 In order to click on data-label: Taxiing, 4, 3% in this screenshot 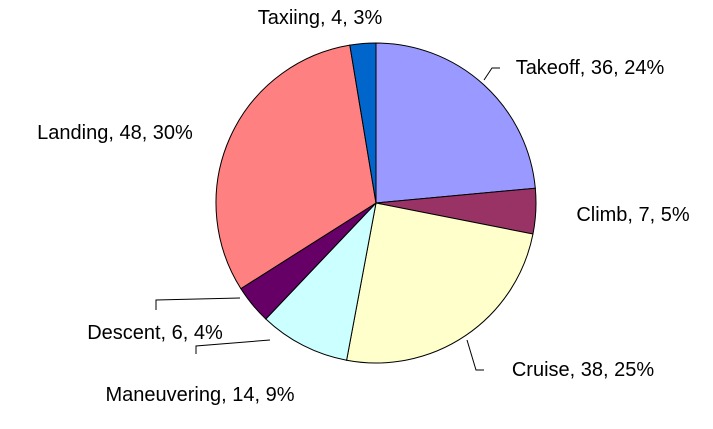, I will do `click(320, 18)`.